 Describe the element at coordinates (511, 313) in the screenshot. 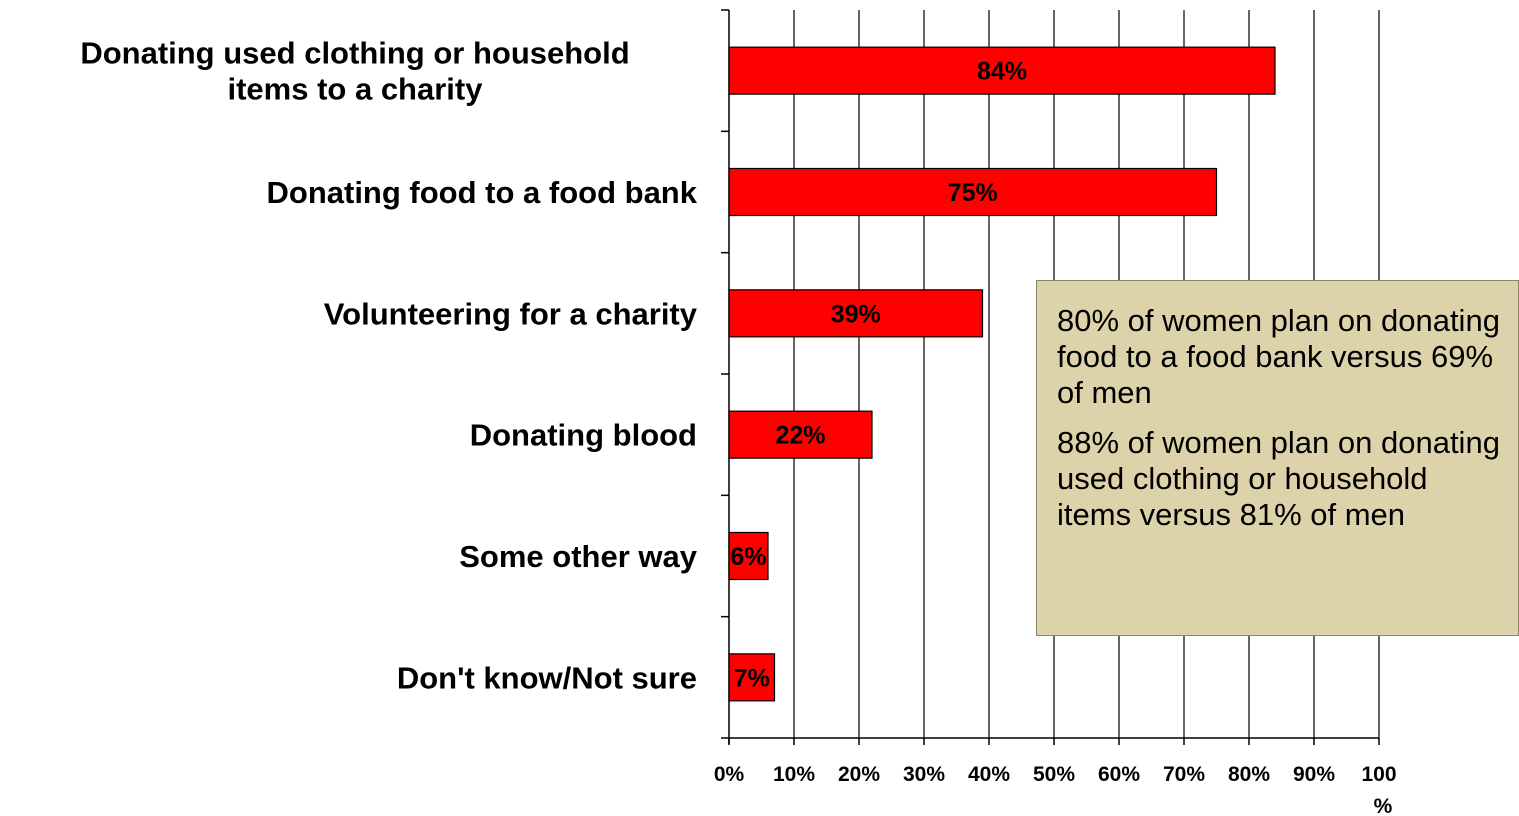

I see `category-label: Volunteering for a charity` at that location.